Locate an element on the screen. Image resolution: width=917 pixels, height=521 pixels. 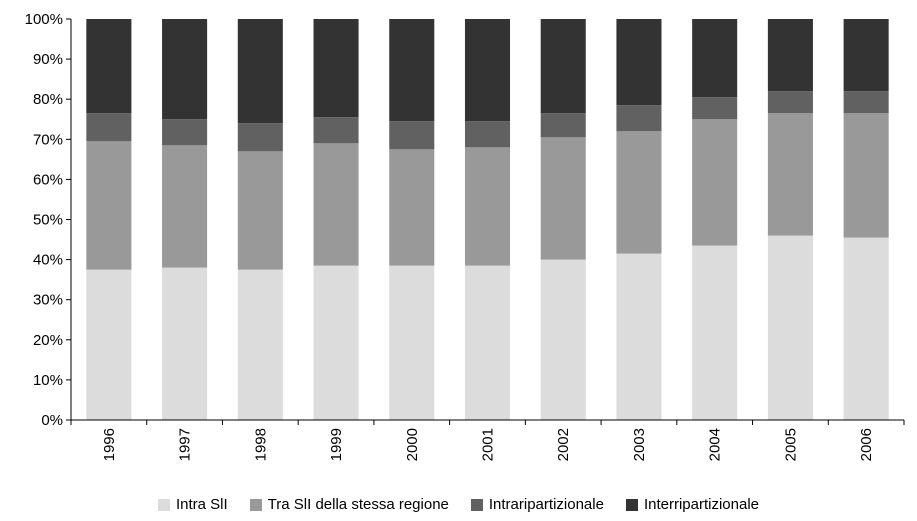
legend-item: Interripartizionale is located at coordinates (692, 504).